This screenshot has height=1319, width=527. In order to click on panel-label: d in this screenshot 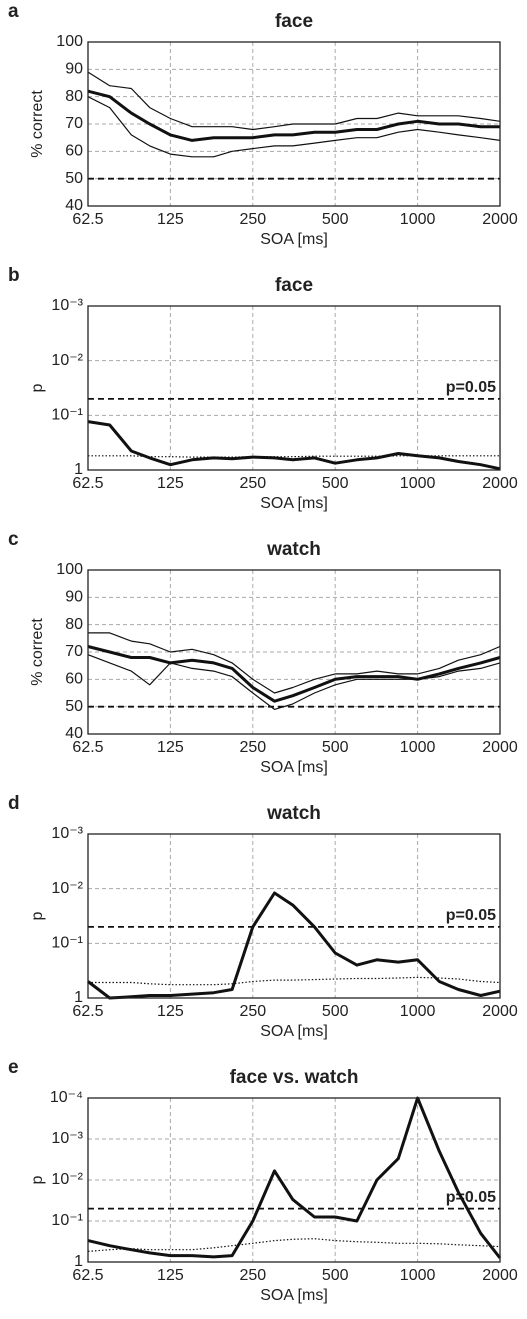, I will do `click(14, 803)`.